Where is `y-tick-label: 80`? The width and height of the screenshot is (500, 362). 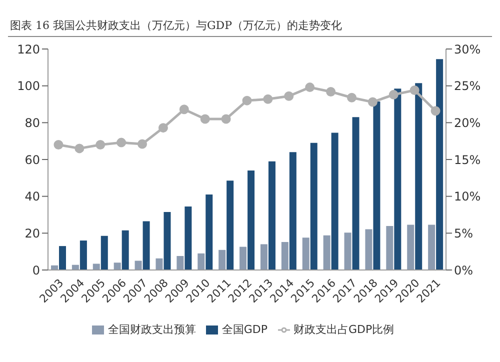 y-tick-label: 80 is located at coordinates (32, 123).